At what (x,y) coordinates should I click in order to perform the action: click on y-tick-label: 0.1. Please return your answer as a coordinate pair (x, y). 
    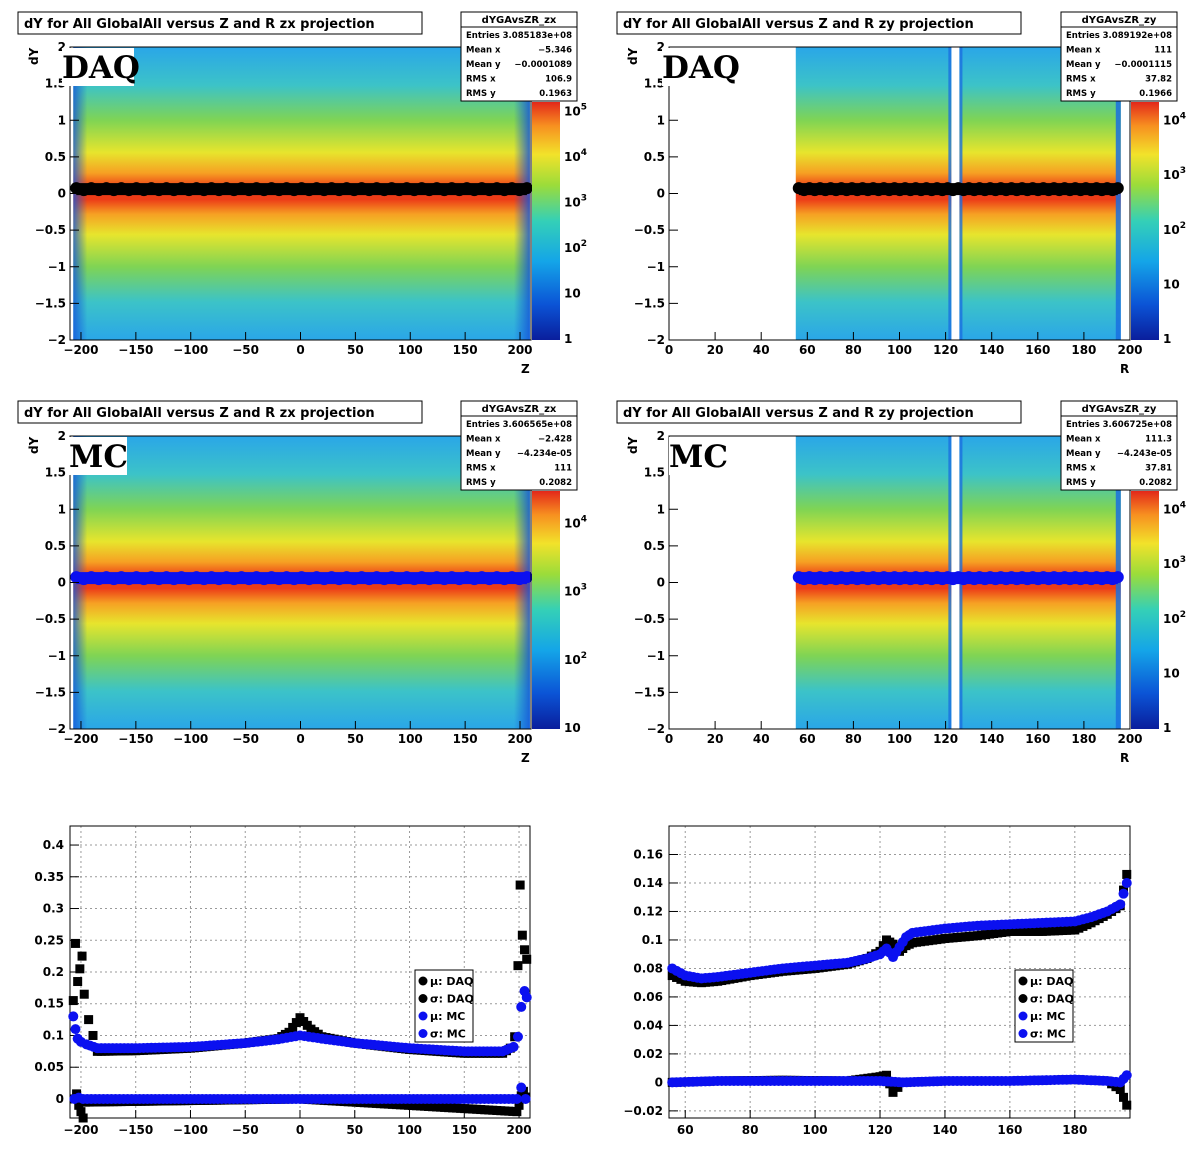
    Looking at the image, I should click on (652, 940).